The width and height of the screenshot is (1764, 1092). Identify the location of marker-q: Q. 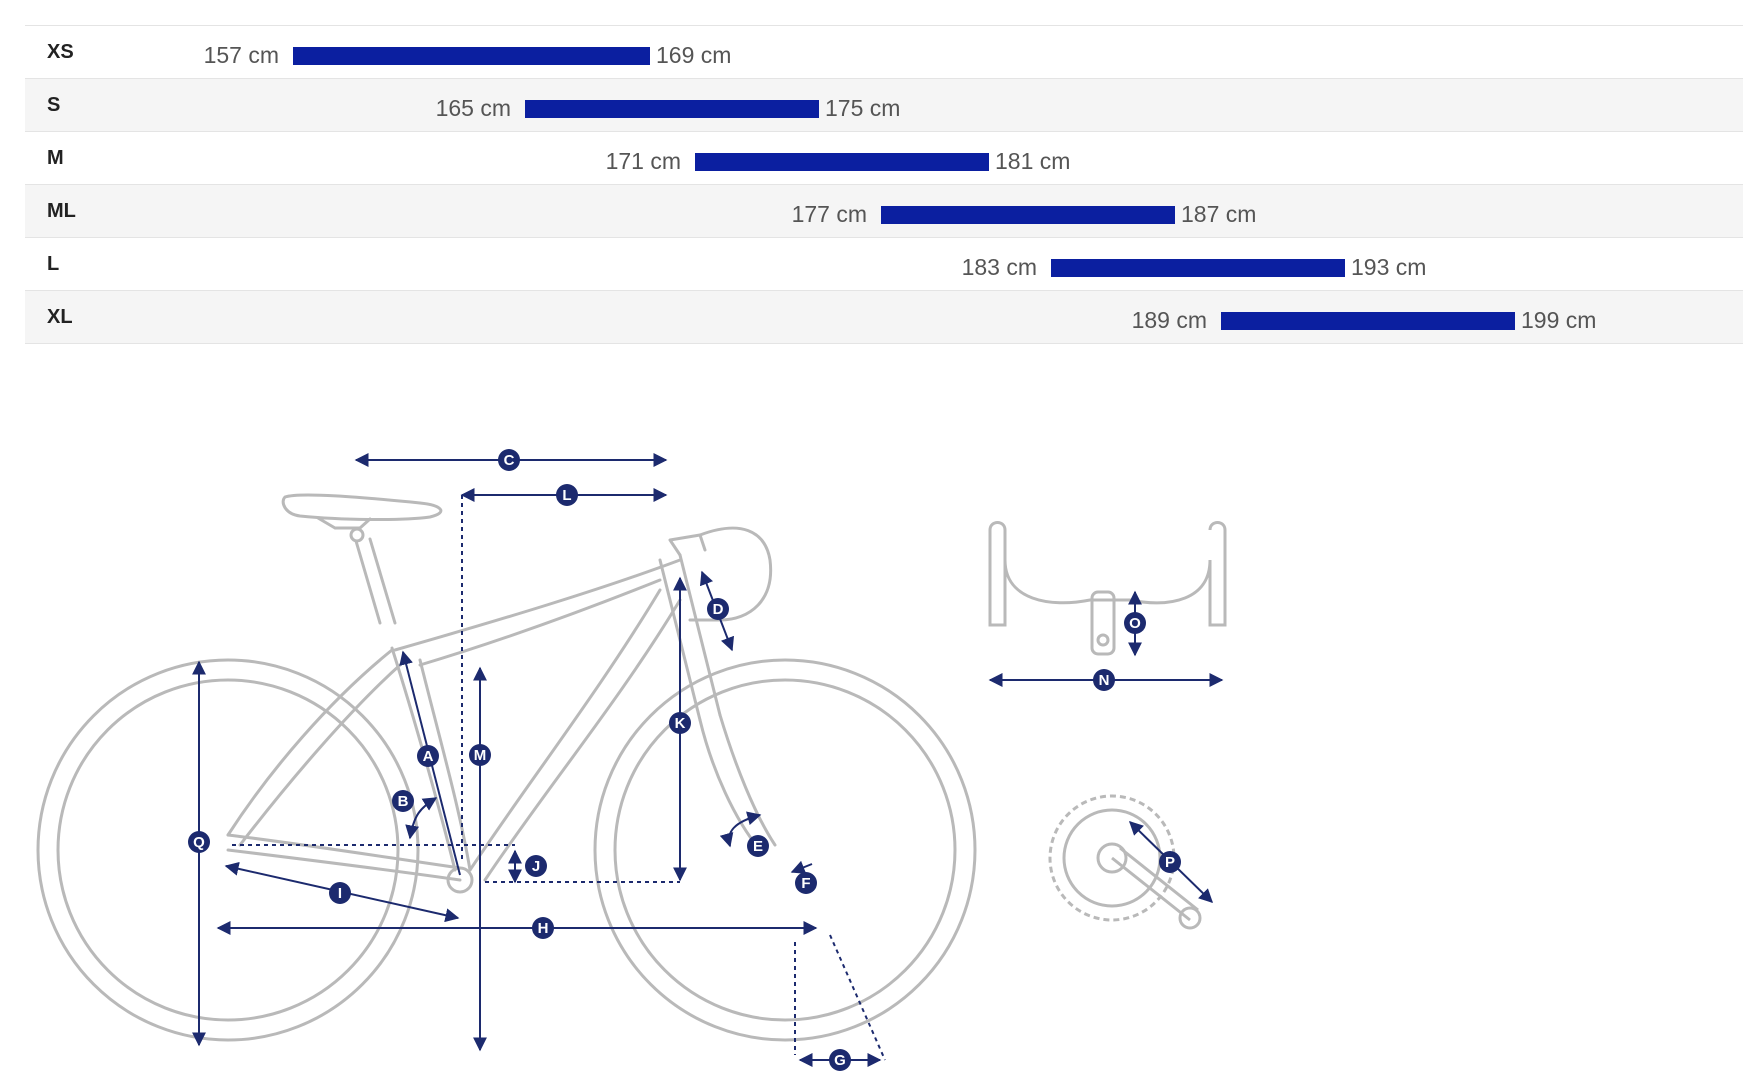
(199, 842).